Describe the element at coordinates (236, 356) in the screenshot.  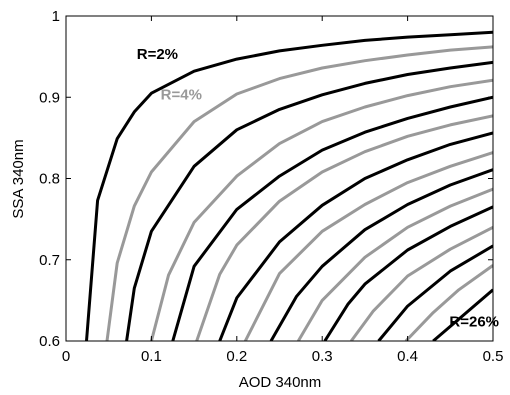
I see `x-tick-label: 0.2` at that location.